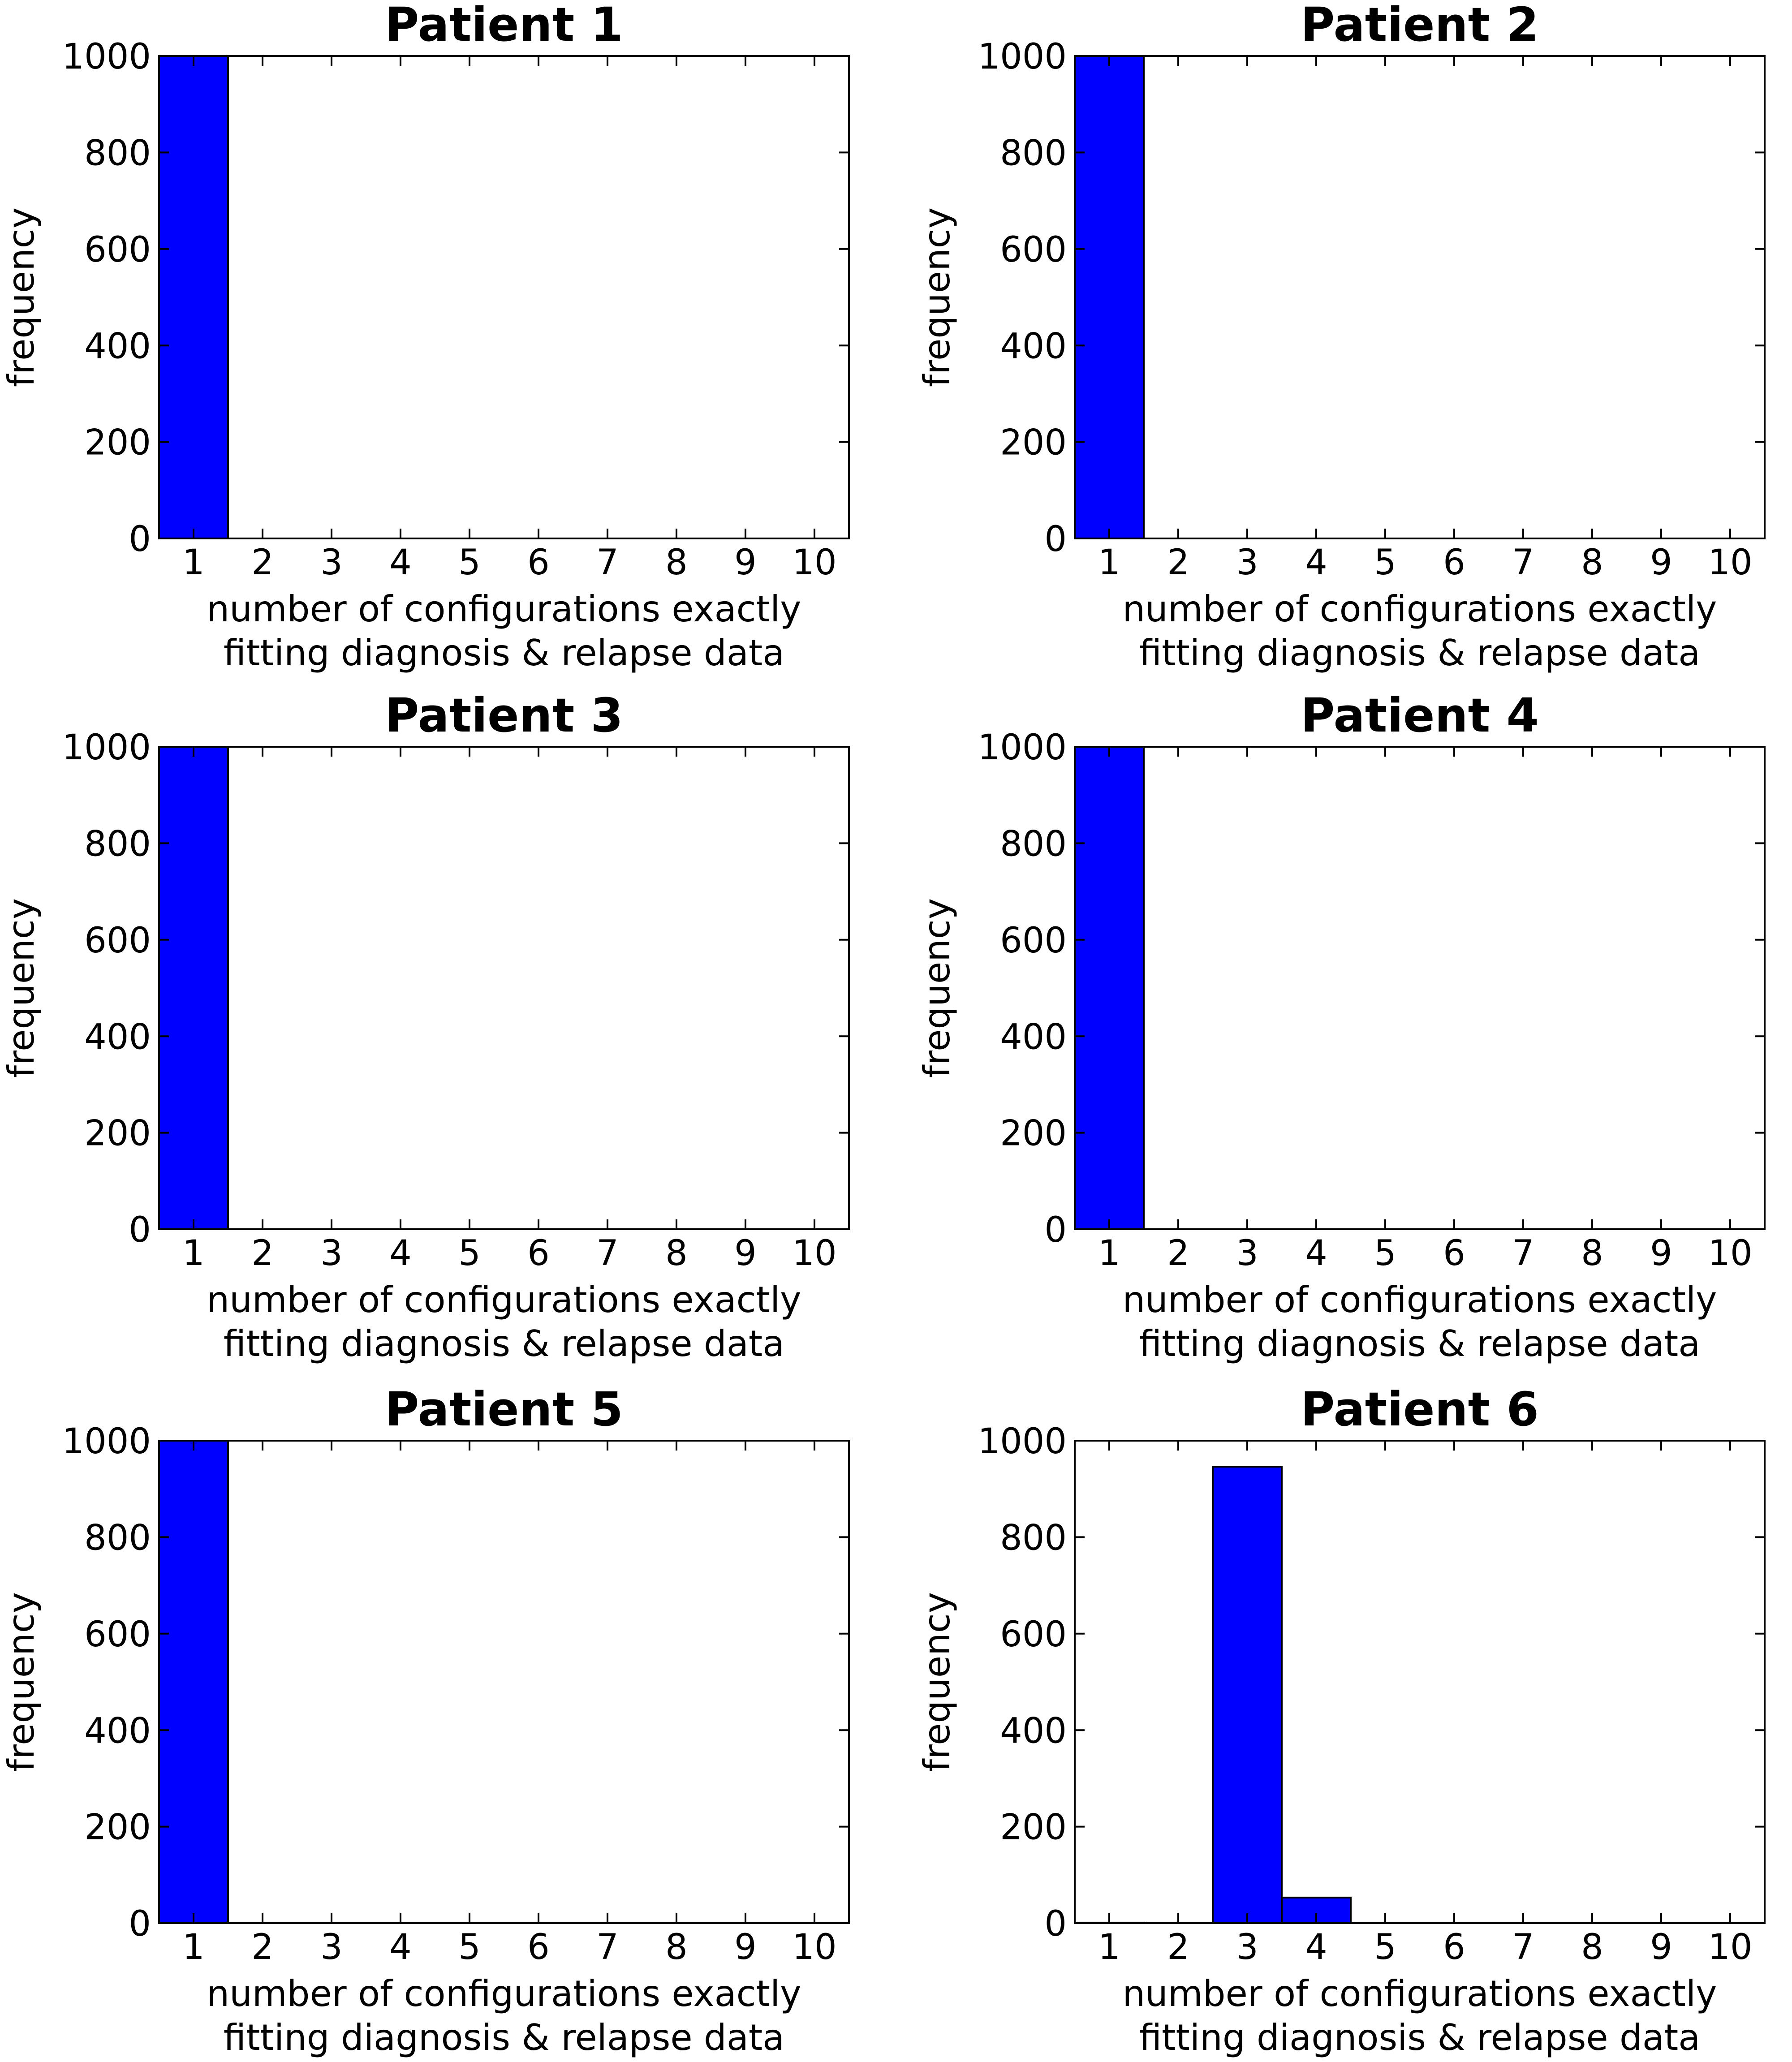 The height and width of the screenshot is (2062, 1792). I want to click on chart-2-xtick-label: 1, so click(1109, 562).